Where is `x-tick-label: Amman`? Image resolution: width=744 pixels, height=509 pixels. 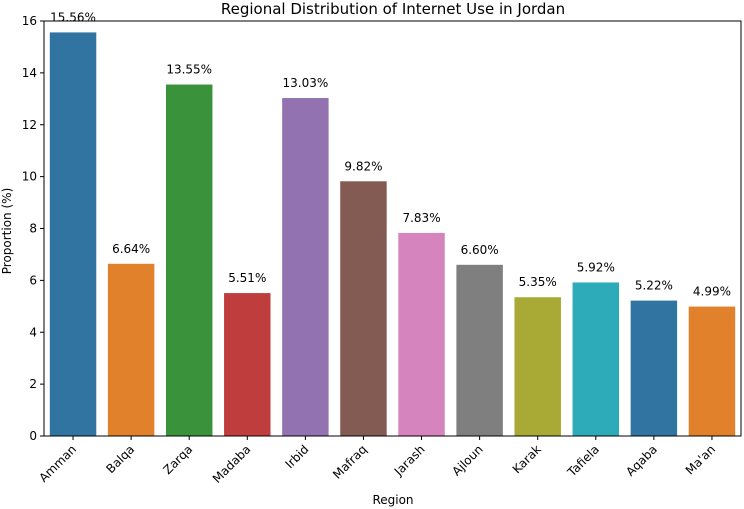 x-tick-label: Amman is located at coordinates (57, 463).